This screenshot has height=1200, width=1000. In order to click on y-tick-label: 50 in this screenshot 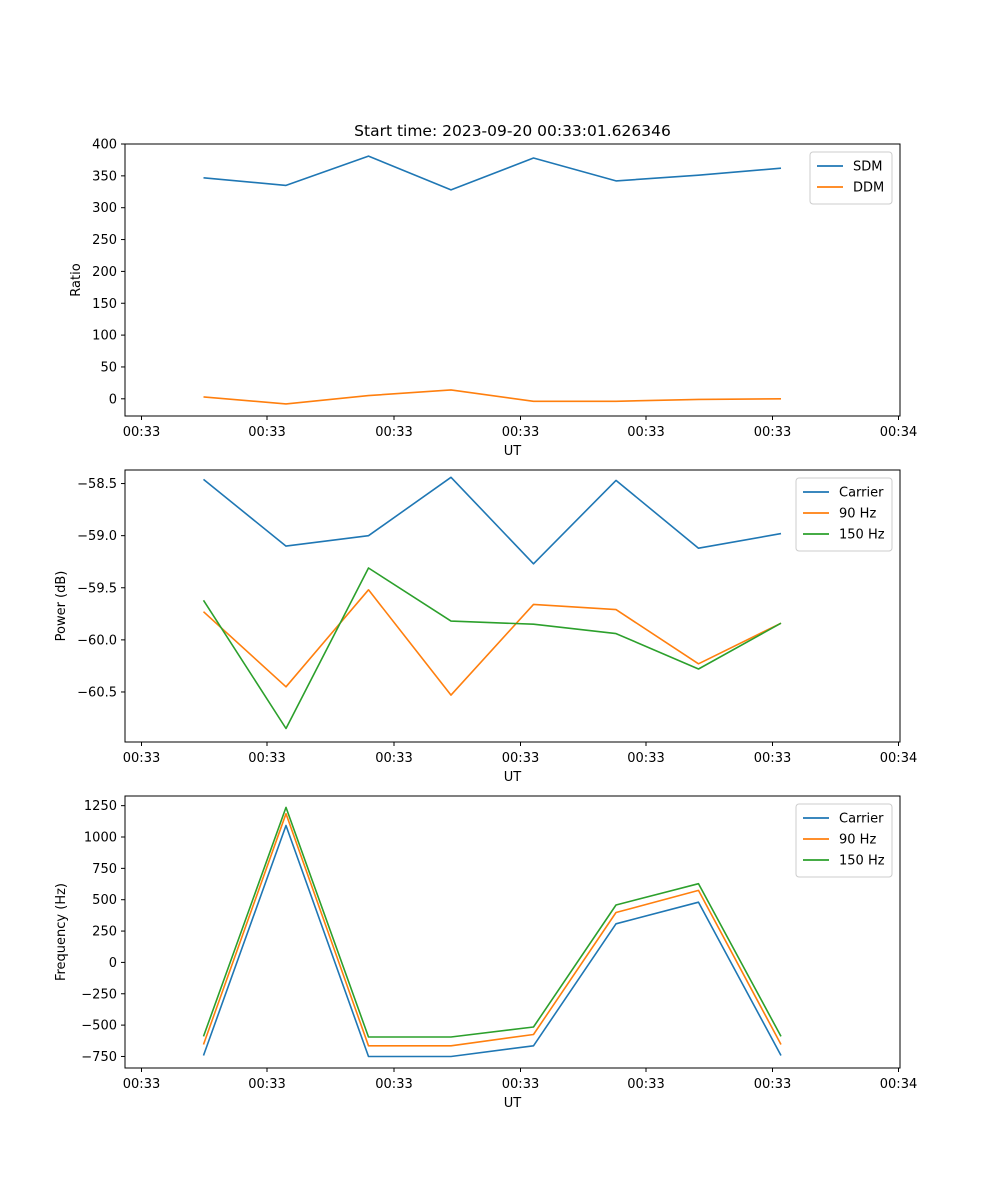, I will do `click(108, 367)`.